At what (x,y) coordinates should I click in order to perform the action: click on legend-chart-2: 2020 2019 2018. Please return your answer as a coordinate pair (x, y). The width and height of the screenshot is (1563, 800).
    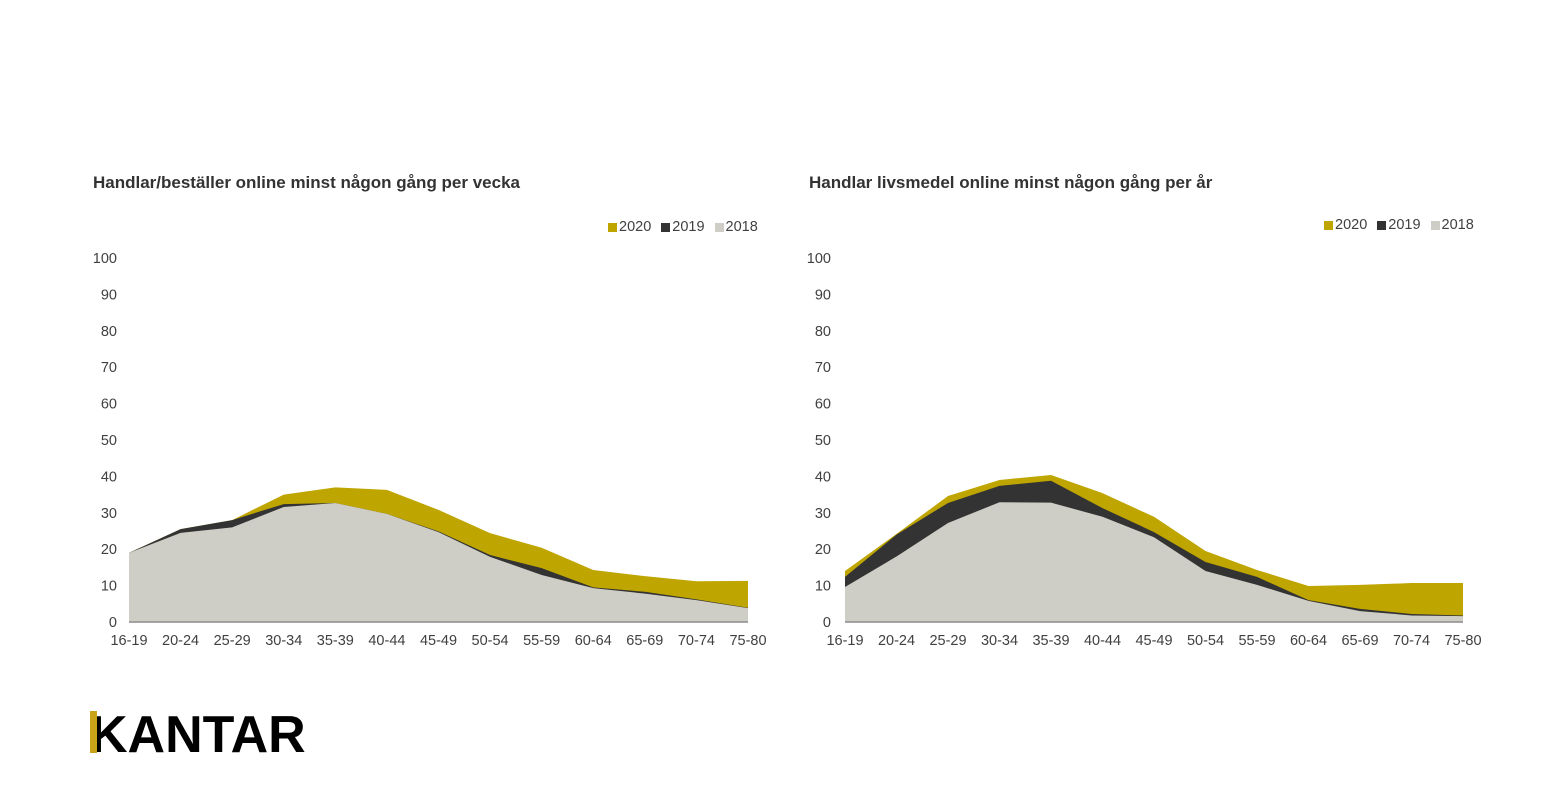
    Looking at the image, I should click on (1399, 225).